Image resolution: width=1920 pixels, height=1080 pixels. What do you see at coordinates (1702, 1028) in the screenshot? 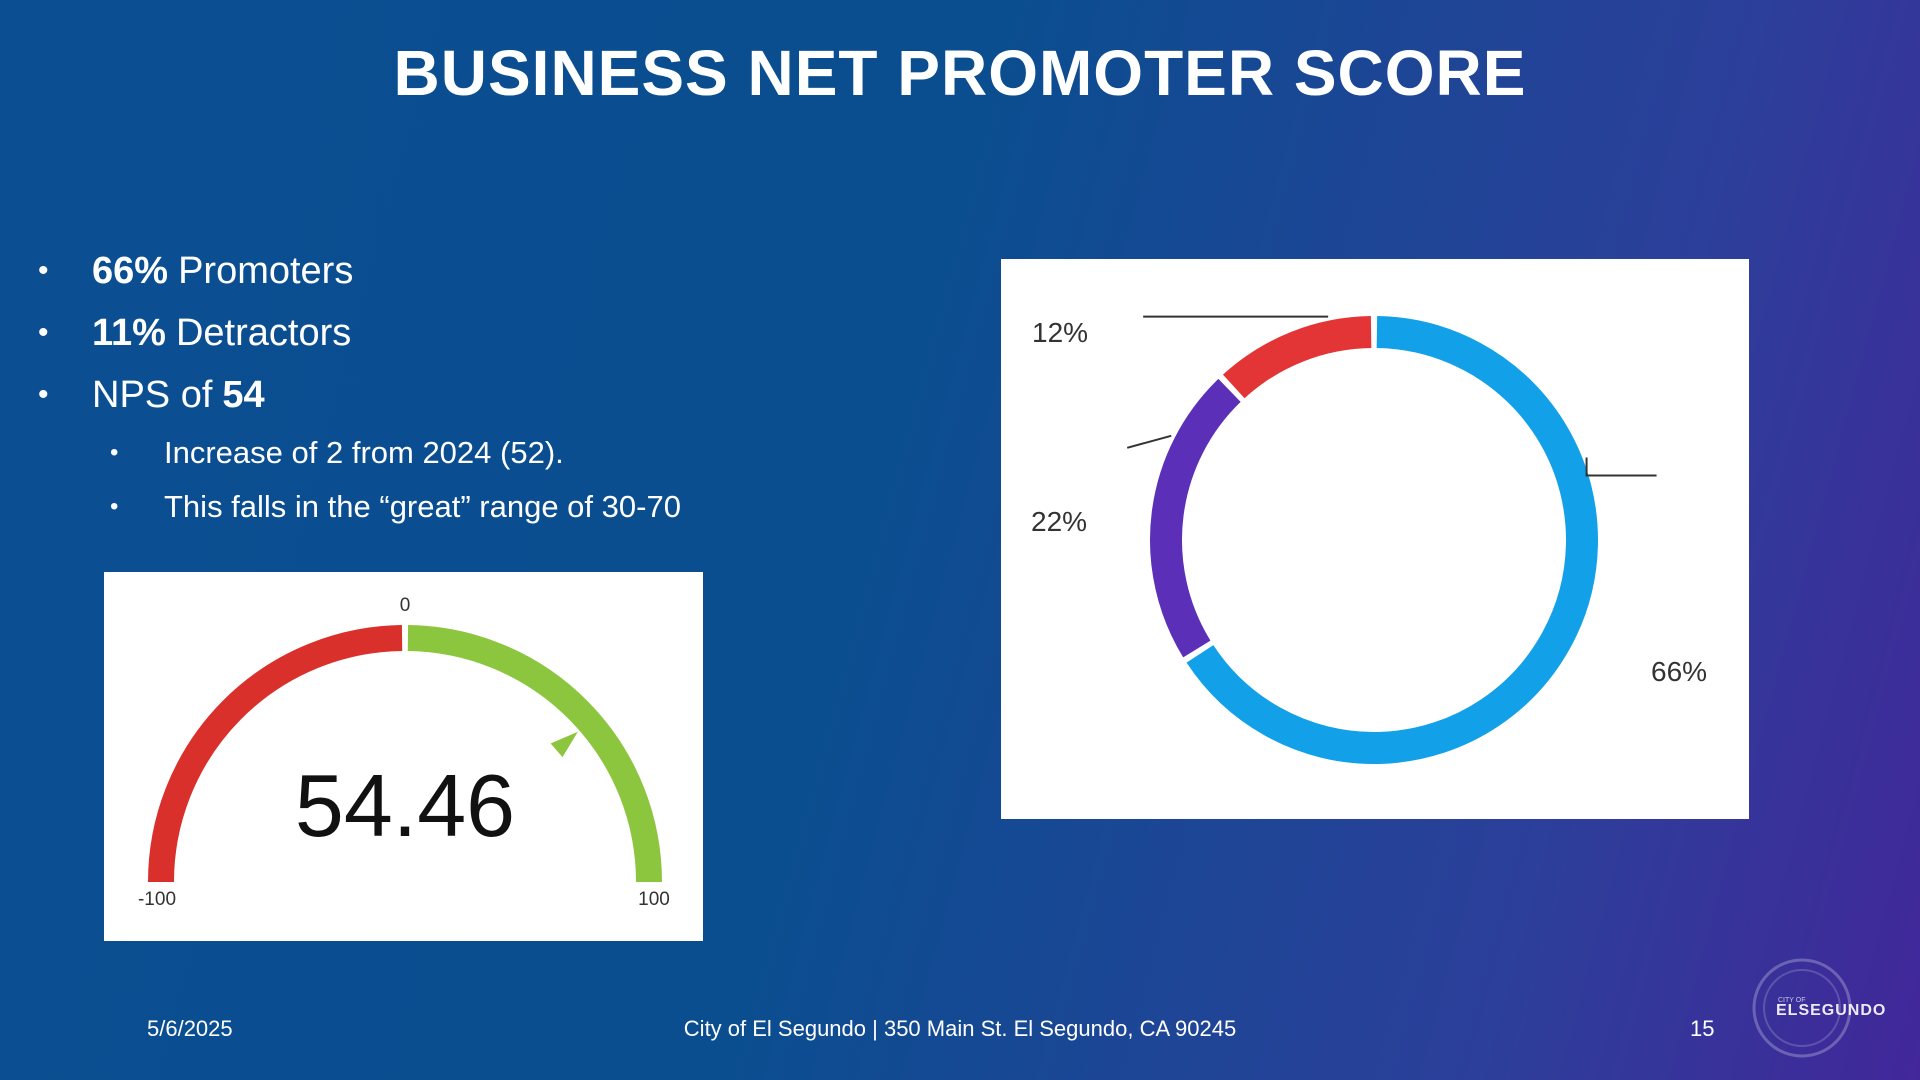
I see `footer-page-number: 15` at bounding box center [1702, 1028].